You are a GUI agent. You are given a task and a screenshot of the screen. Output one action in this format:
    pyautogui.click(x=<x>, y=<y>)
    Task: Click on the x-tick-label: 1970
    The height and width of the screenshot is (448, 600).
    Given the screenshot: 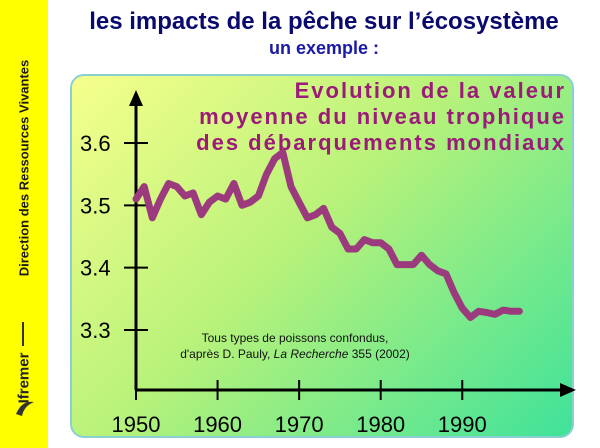 What is the action you would take?
    pyautogui.click(x=299, y=424)
    